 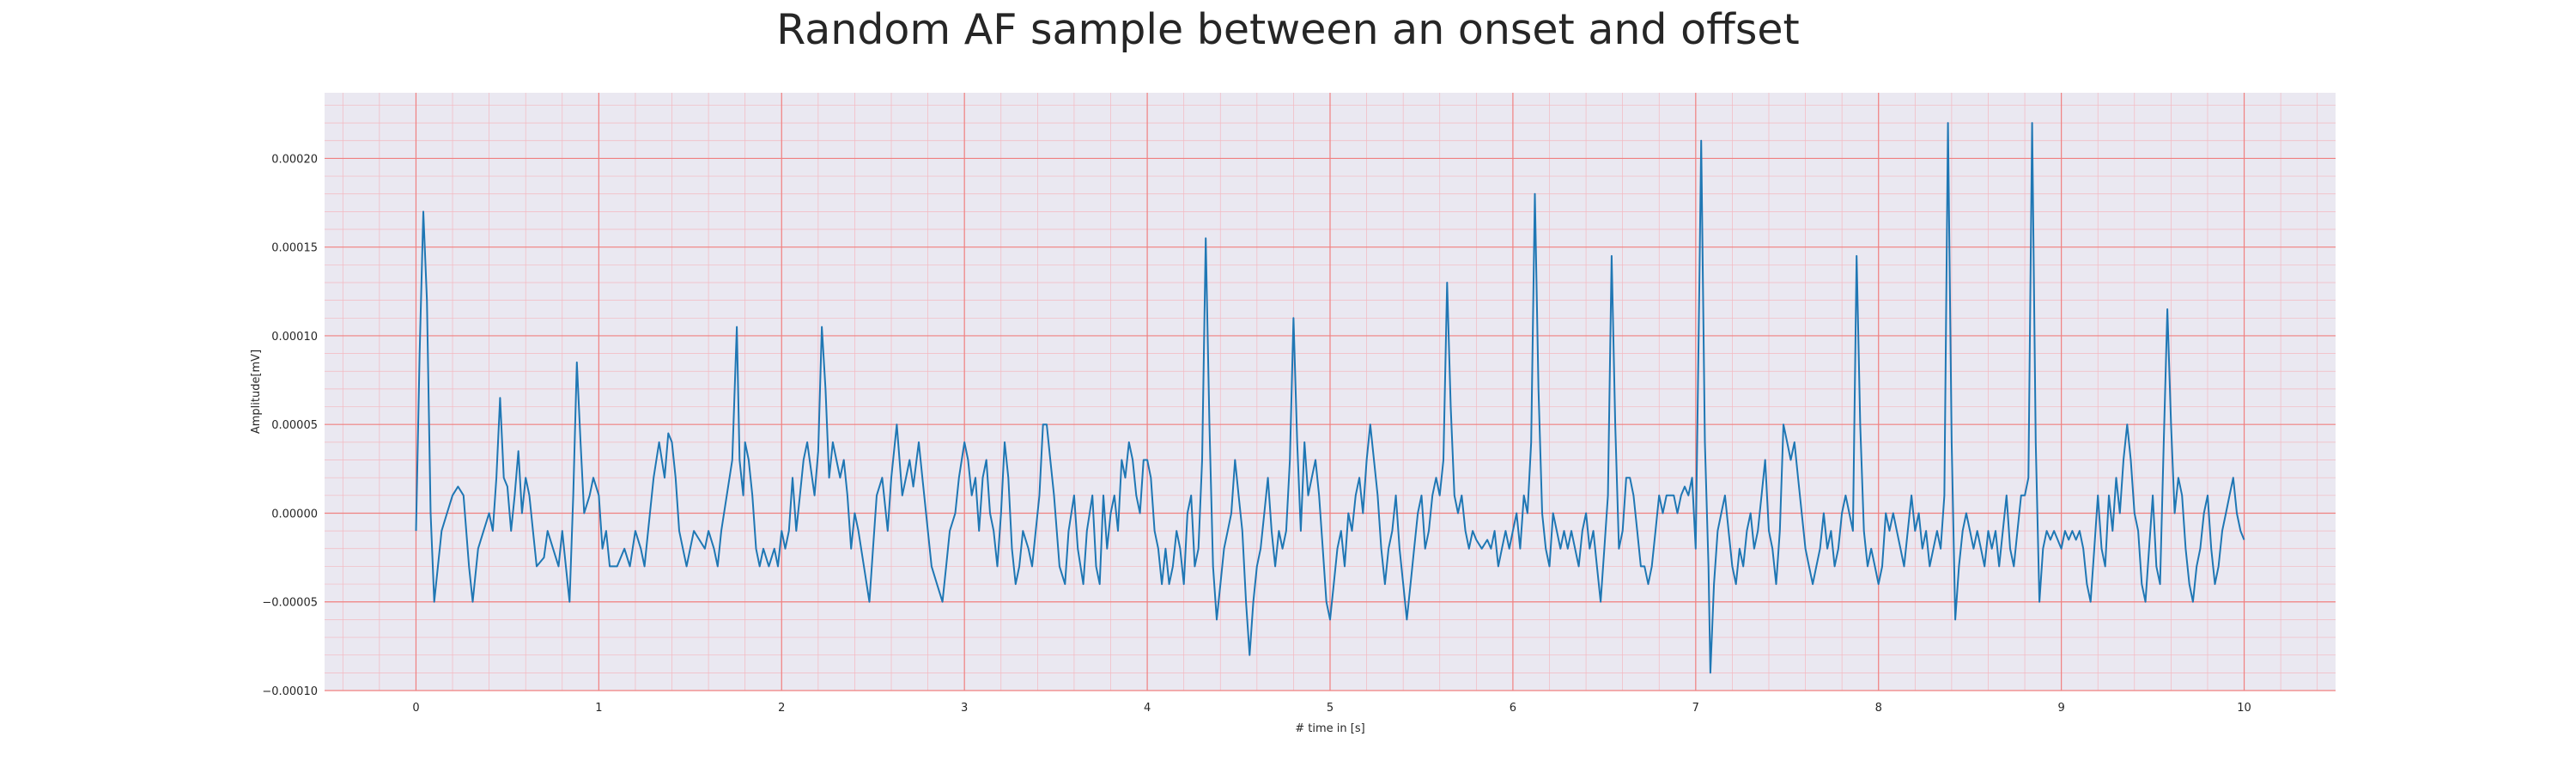 What do you see at coordinates (294, 249) in the screenshot?
I see `y-tick-label: 0.00015` at bounding box center [294, 249].